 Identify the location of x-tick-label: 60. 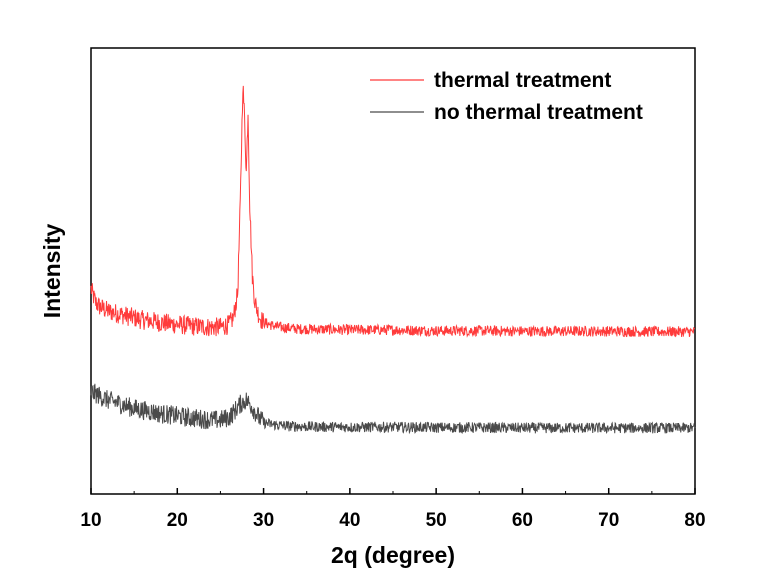
(522, 520).